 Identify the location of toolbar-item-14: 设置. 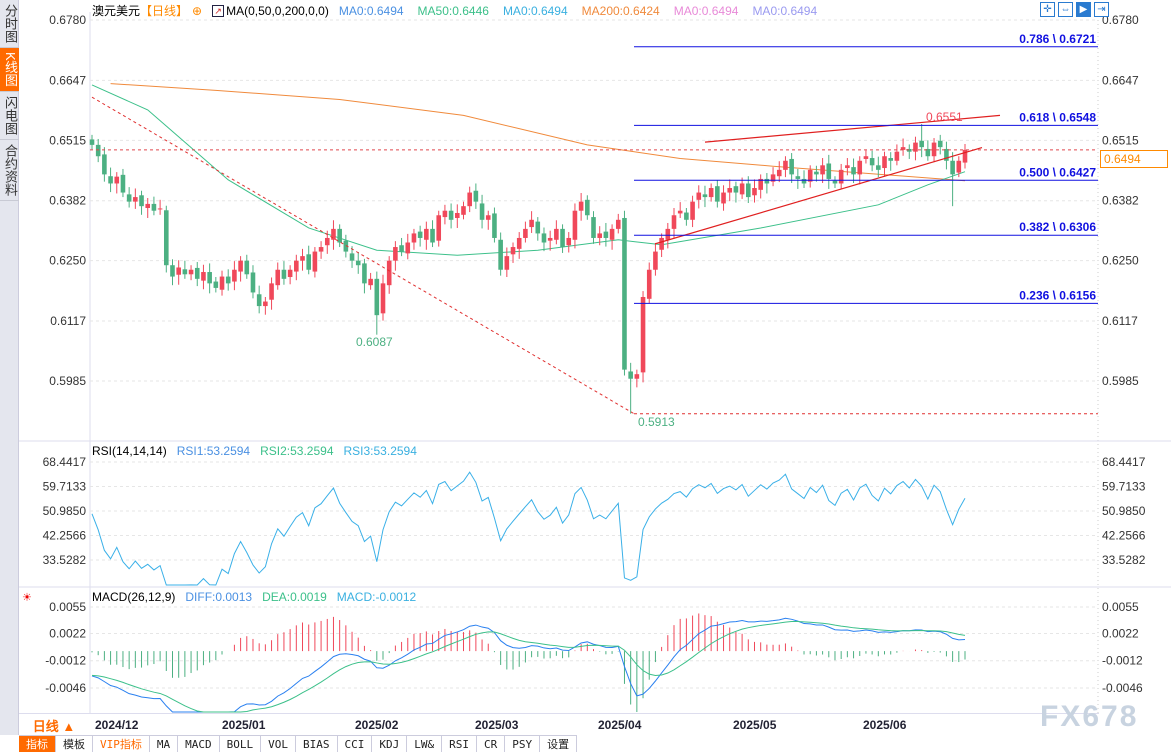
(559, 744).